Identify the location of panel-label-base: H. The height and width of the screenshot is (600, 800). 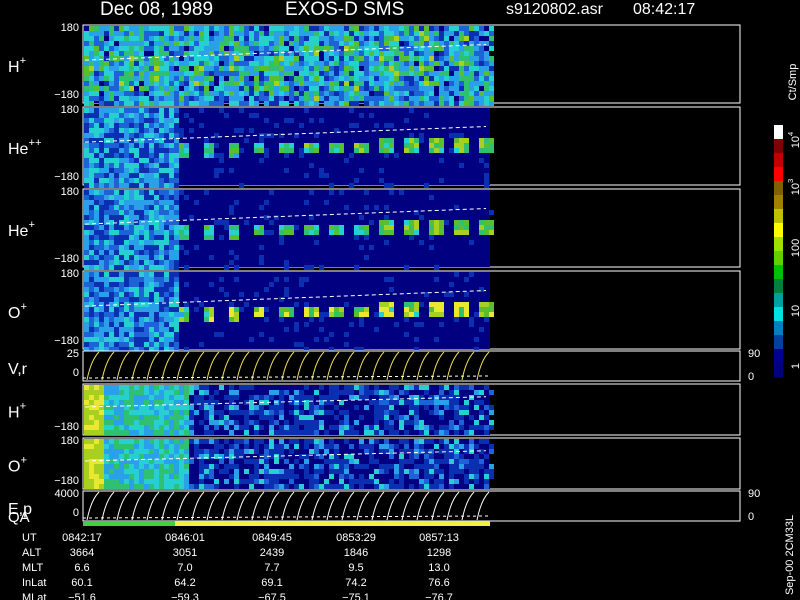
(14, 413).